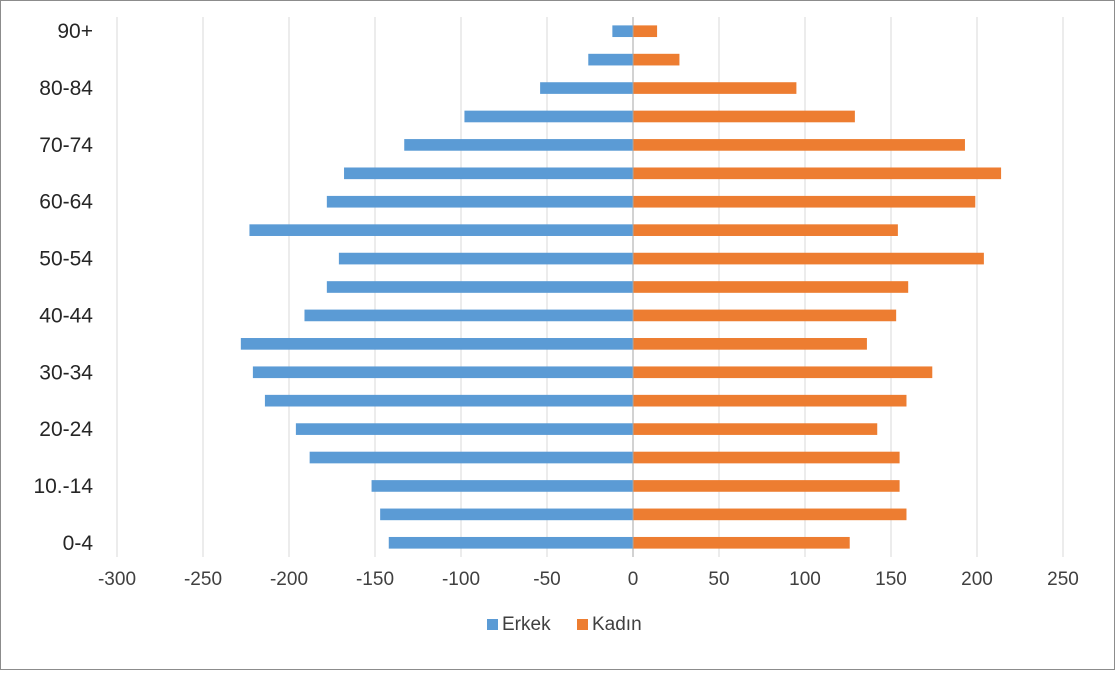 The height and width of the screenshot is (674, 1115). Describe the element at coordinates (766, 486) in the screenshot. I see `bar-kadin-10.-14` at that location.